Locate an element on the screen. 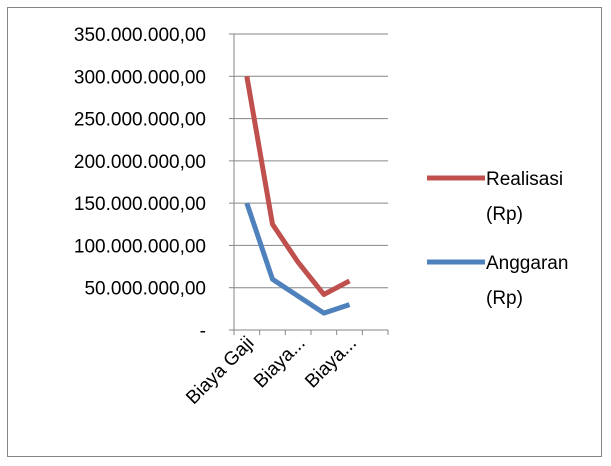 The image size is (611, 466). y-tick-label: 350.000.000,00 is located at coordinates (140, 35).